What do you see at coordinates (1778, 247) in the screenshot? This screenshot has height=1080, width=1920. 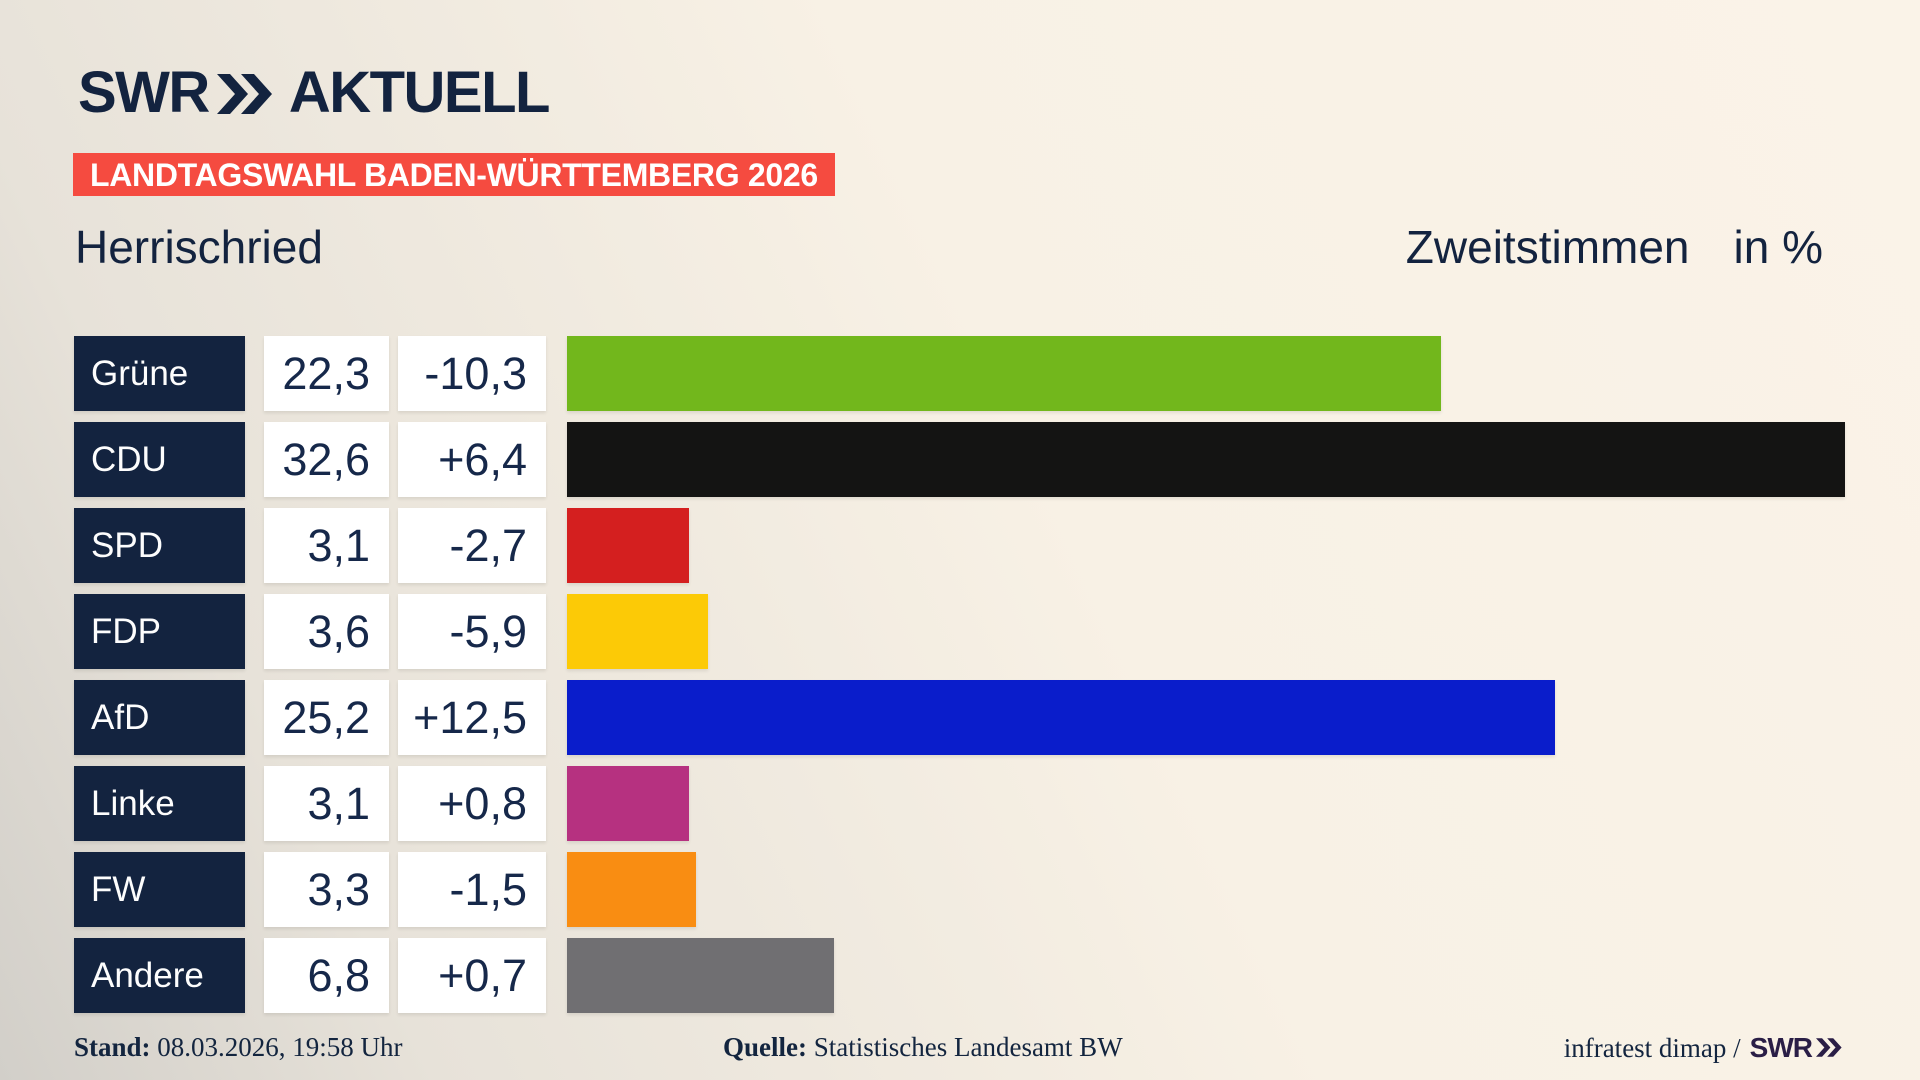 I see `vote-unit-label: in %` at bounding box center [1778, 247].